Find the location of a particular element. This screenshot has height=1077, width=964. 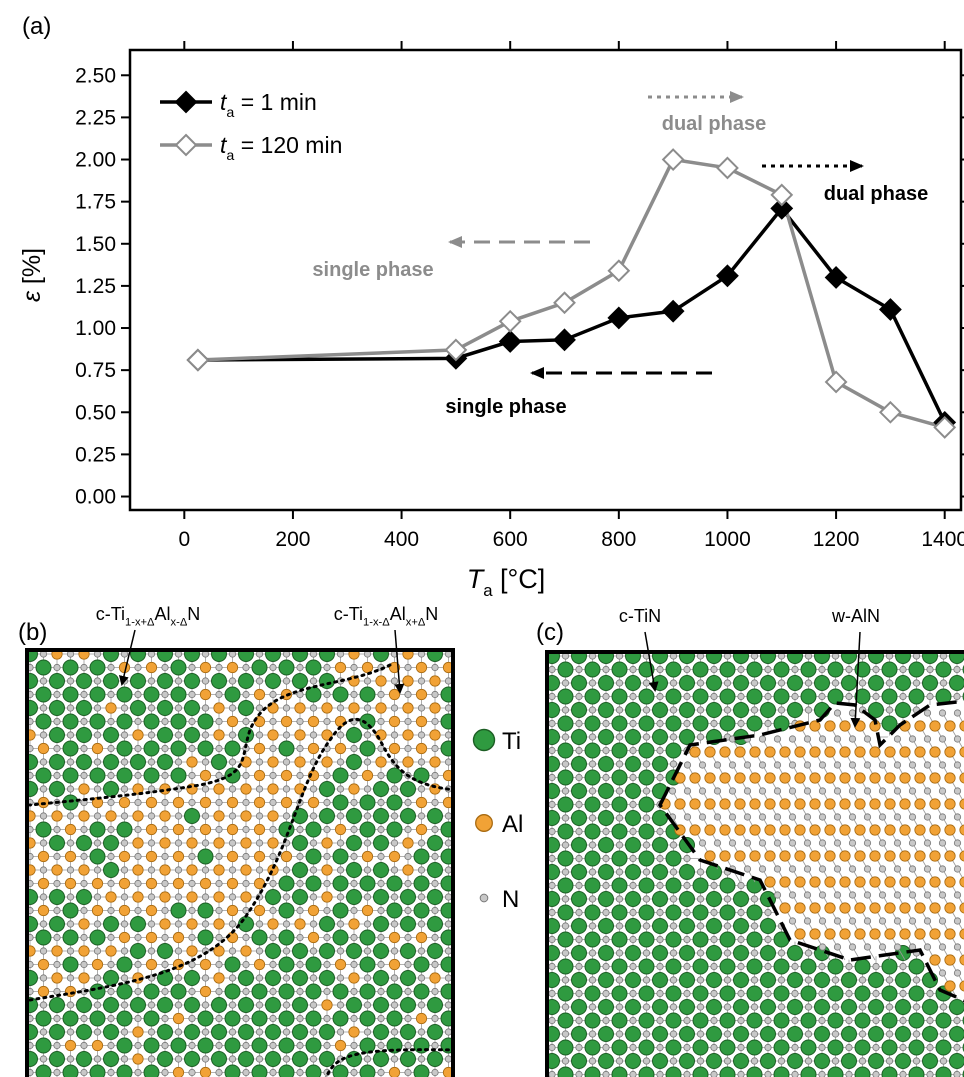

pointer-arrow is located at coordinates (127, 657).